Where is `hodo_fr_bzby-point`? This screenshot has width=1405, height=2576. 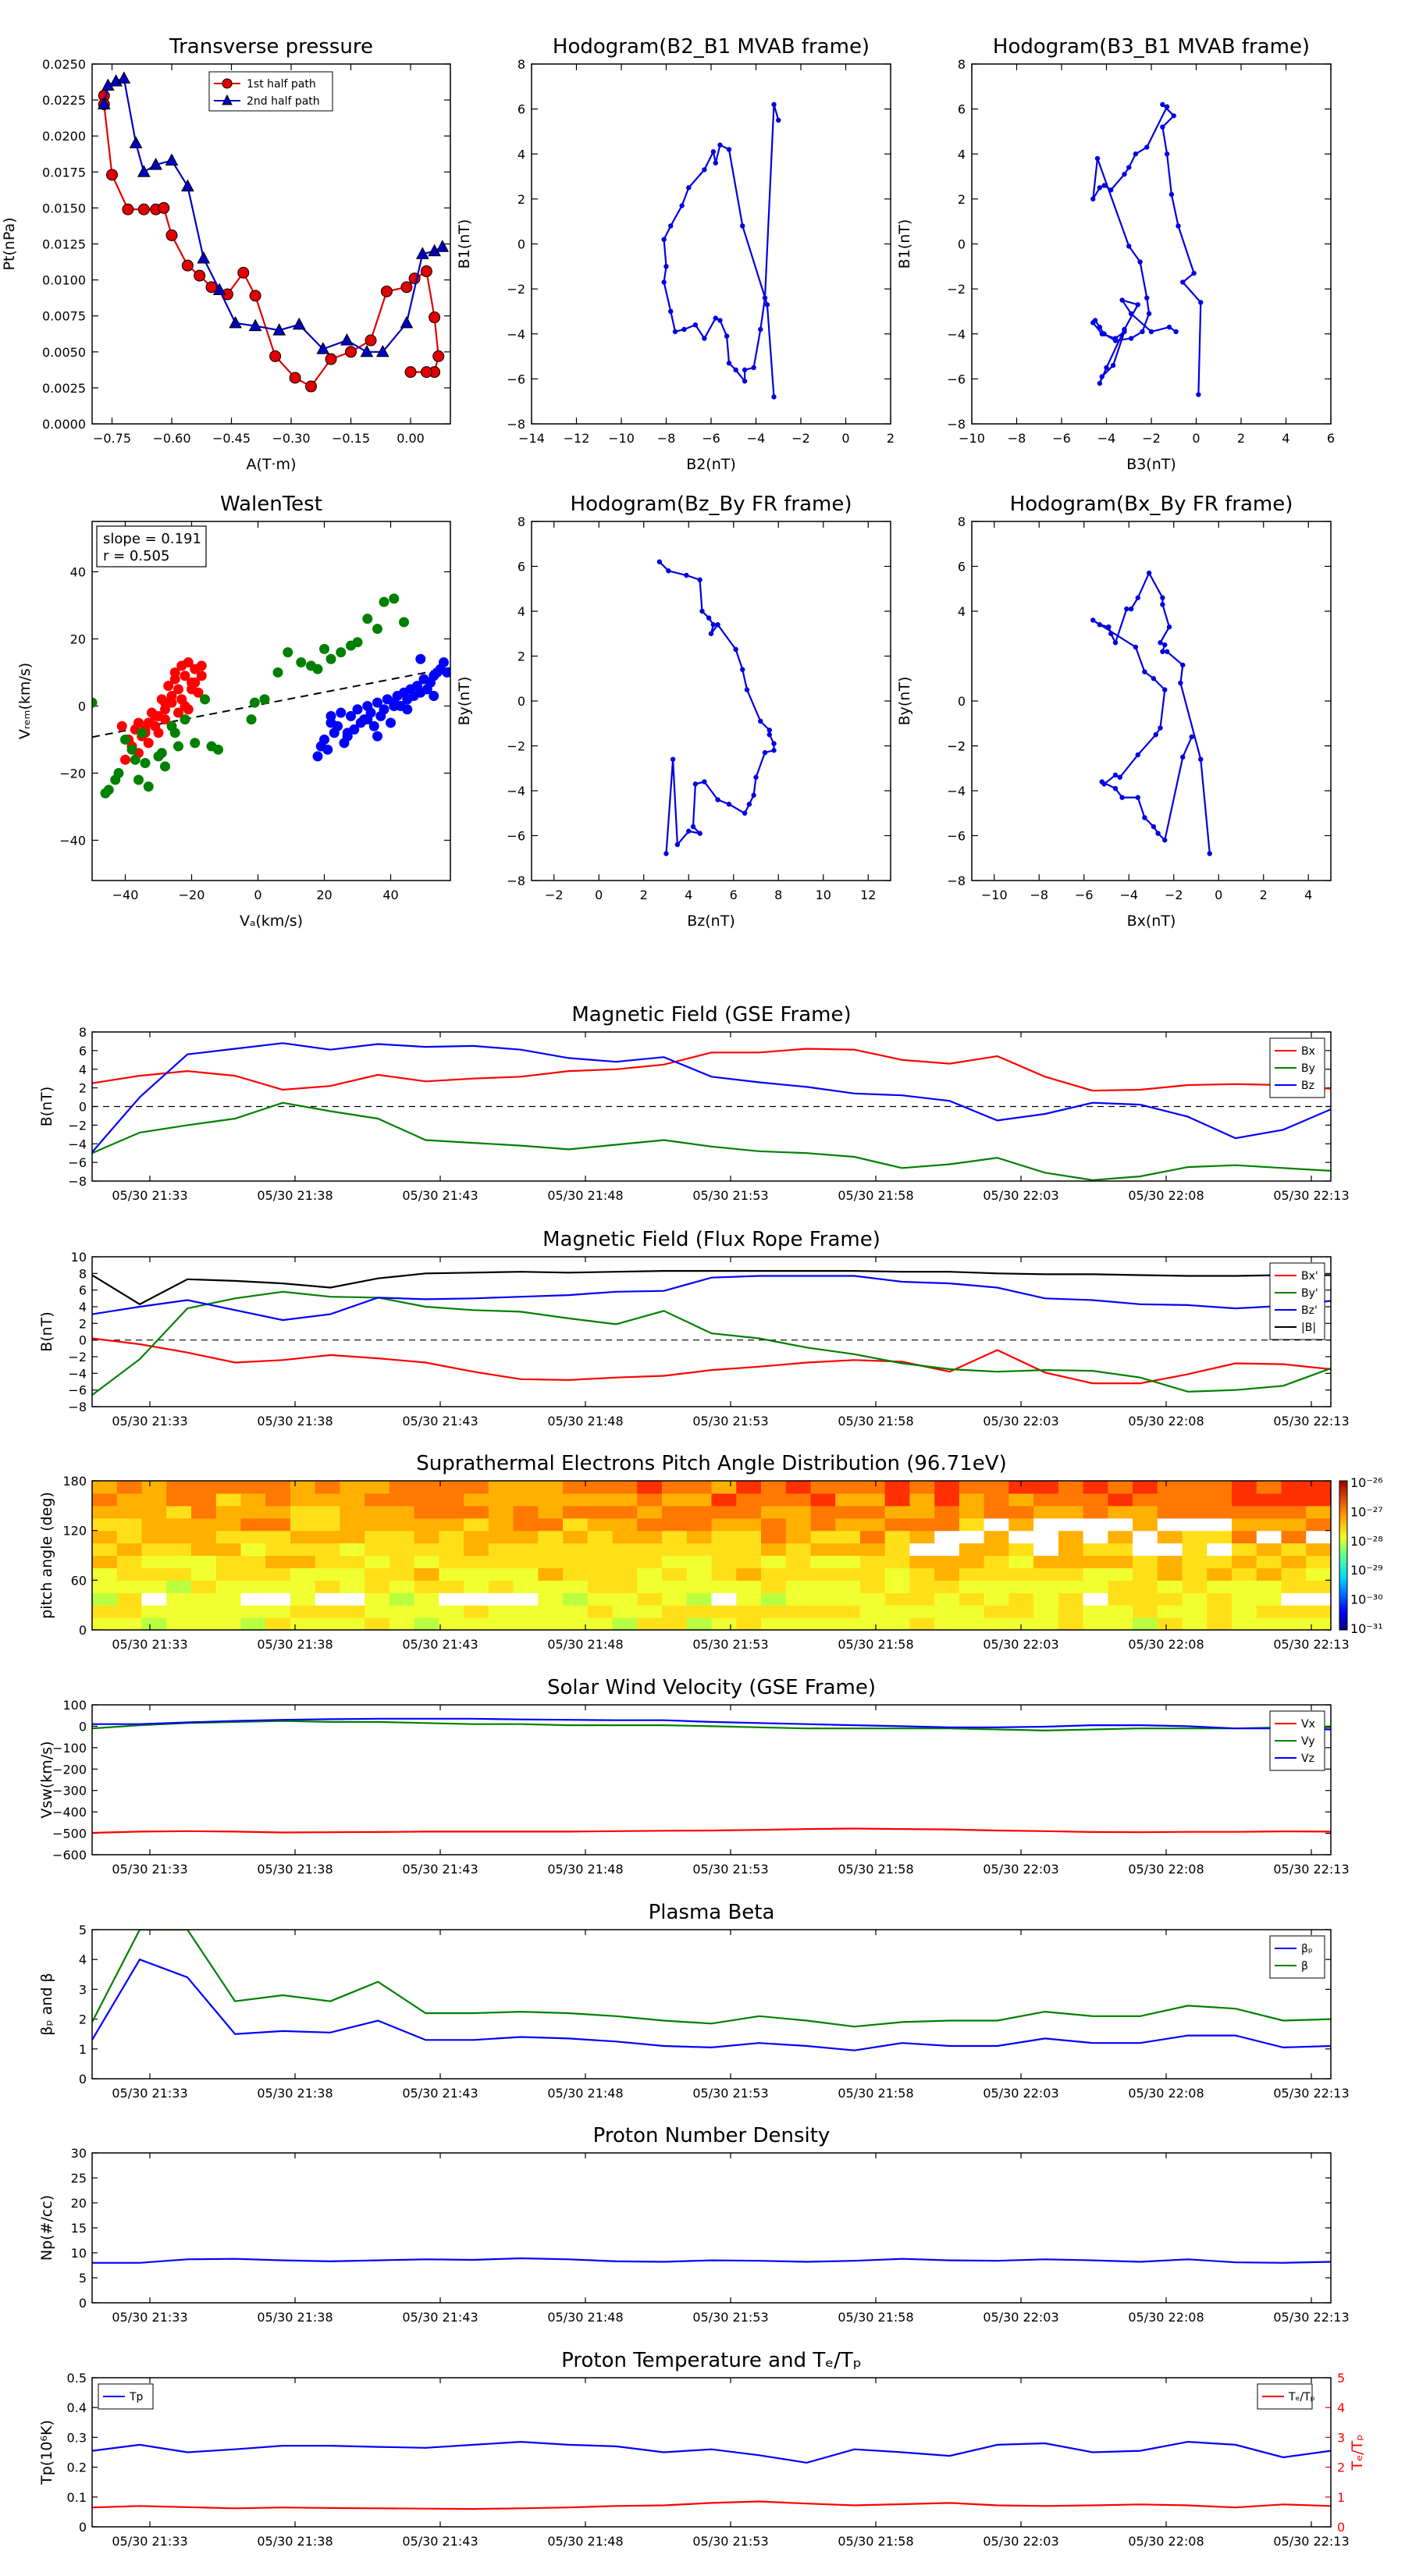
hodo_fr_bzby-point is located at coordinates (747, 689).